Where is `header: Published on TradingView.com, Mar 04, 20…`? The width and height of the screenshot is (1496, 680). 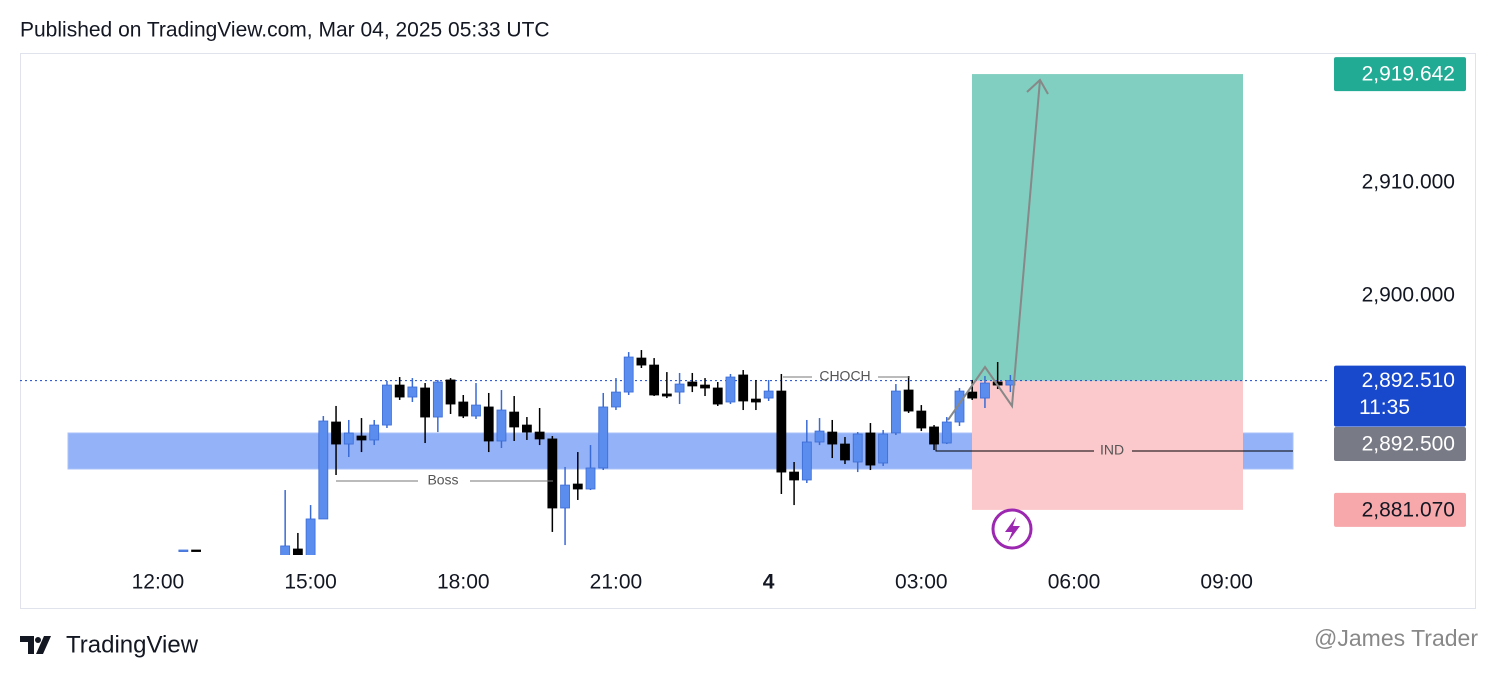 header: Published on TradingView.com, Mar 04, 20… is located at coordinates (285, 30).